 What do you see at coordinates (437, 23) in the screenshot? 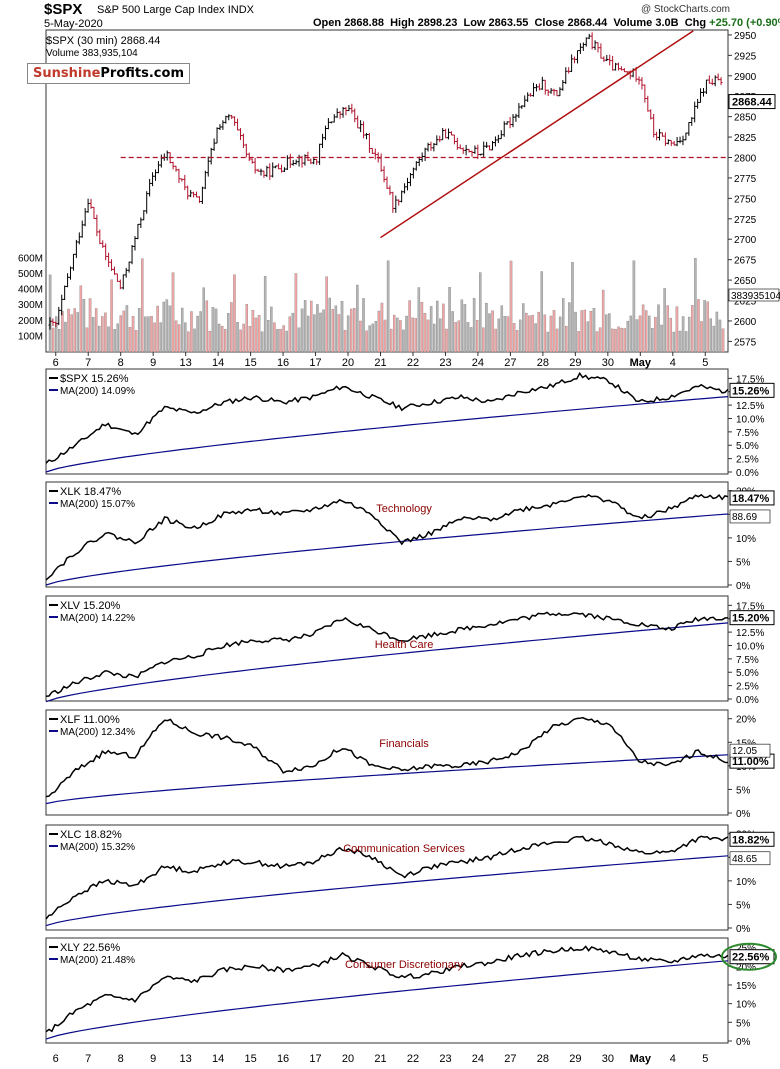
I see `high-value: 2898.23` at bounding box center [437, 23].